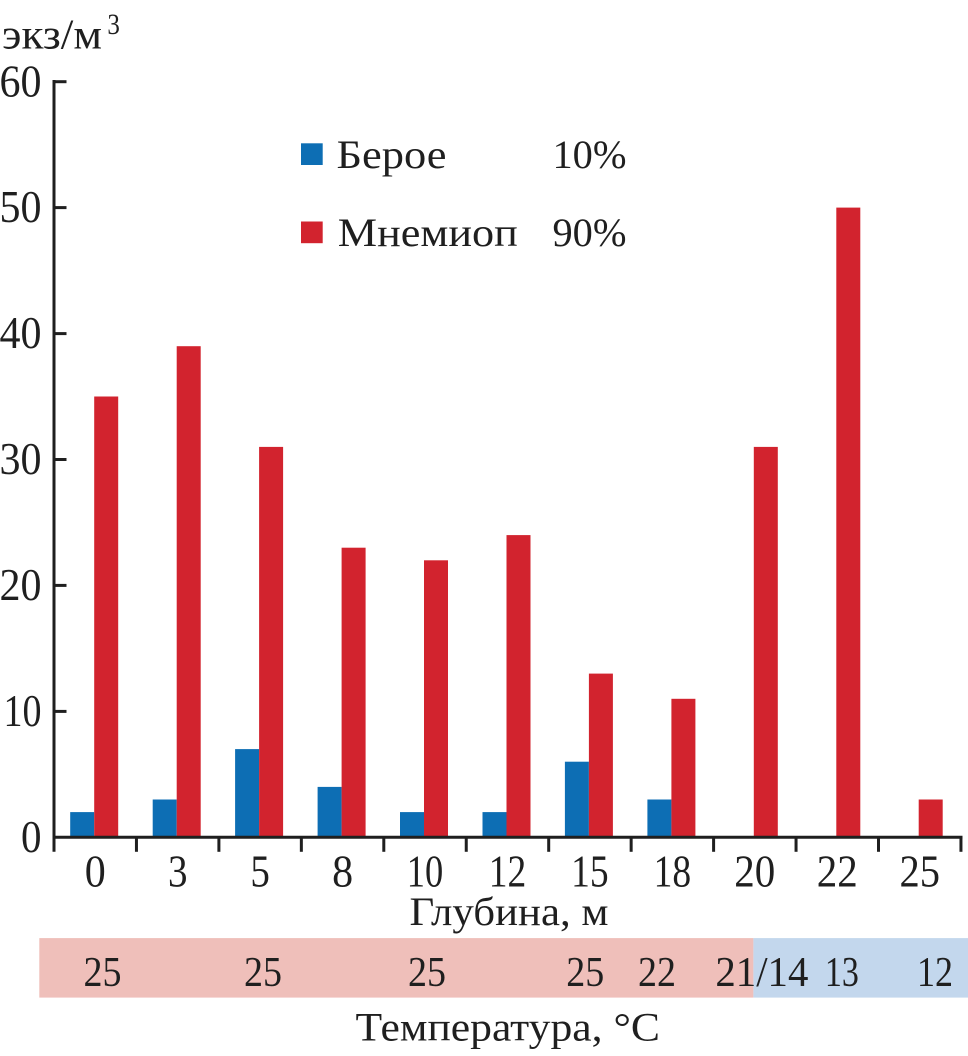 Image resolution: width=968 pixels, height=1056 pixels. Describe the element at coordinates (842, 973) in the screenshot. I see `svg-text: 13` at that location.